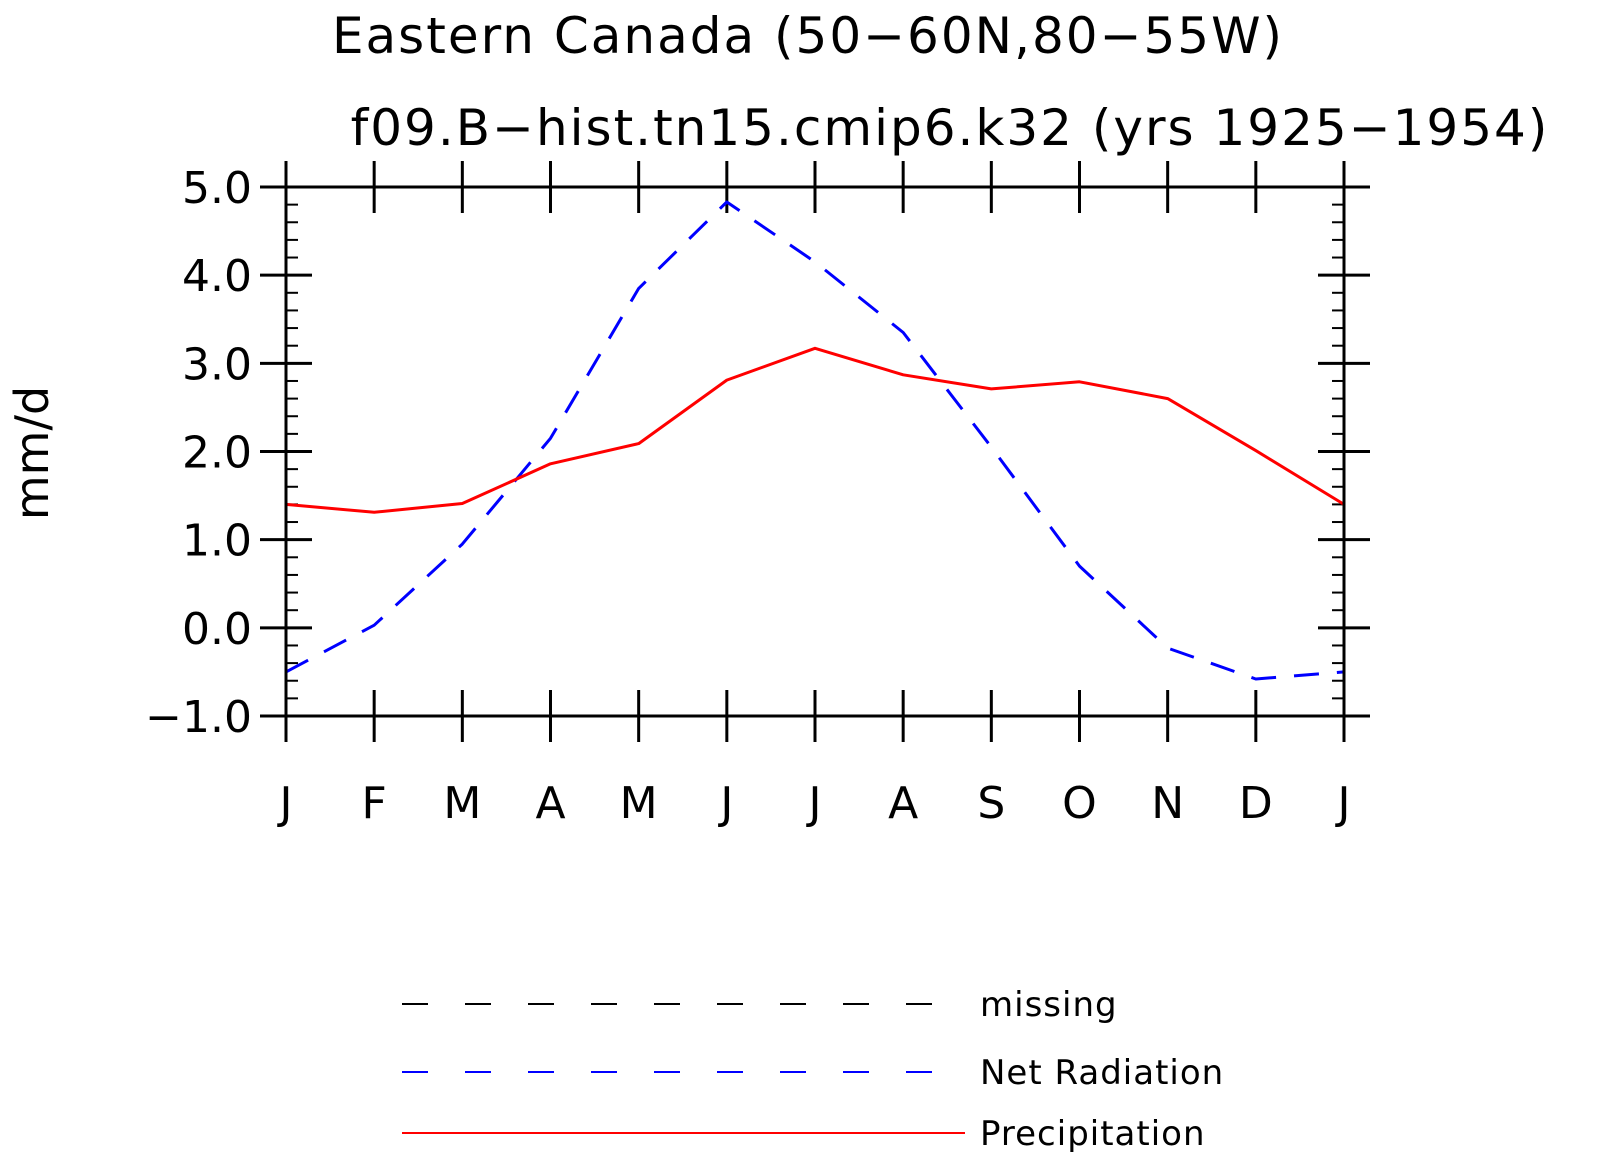 This screenshot has height=1152, width=1618. Describe the element at coordinates (217, 276) in the screenshot. I see `y-tick-label: 4.0` at that location.